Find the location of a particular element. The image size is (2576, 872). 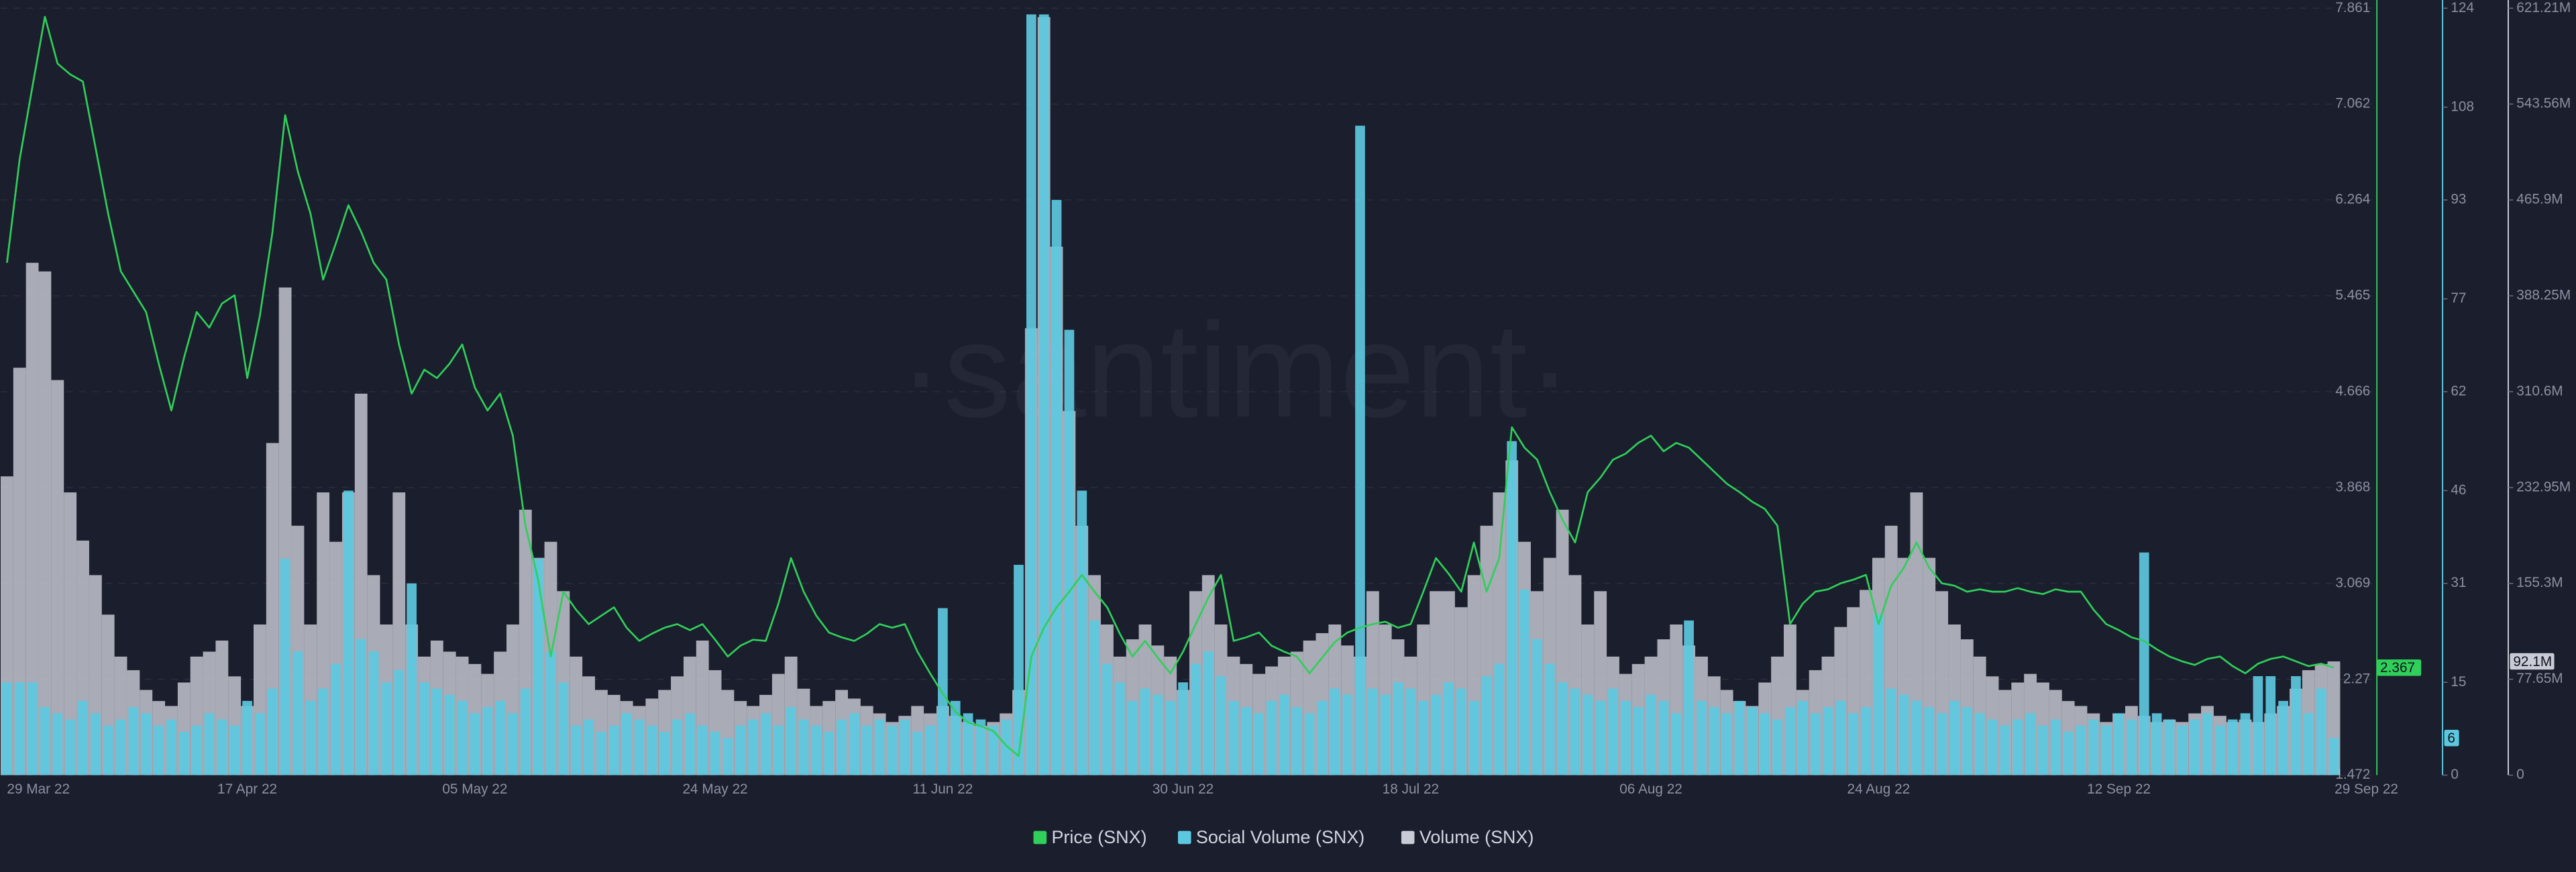

x-tick-label: 11 Jun 22 is located at coordinates (942, 789).